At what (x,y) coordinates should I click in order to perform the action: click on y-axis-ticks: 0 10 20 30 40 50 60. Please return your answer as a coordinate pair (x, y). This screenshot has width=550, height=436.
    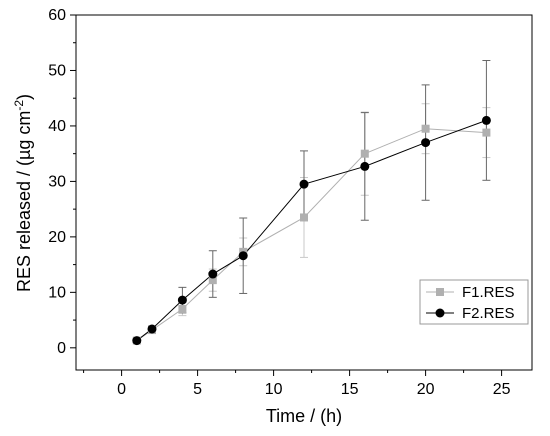
    Looking at the image, I should click on (62, 182).